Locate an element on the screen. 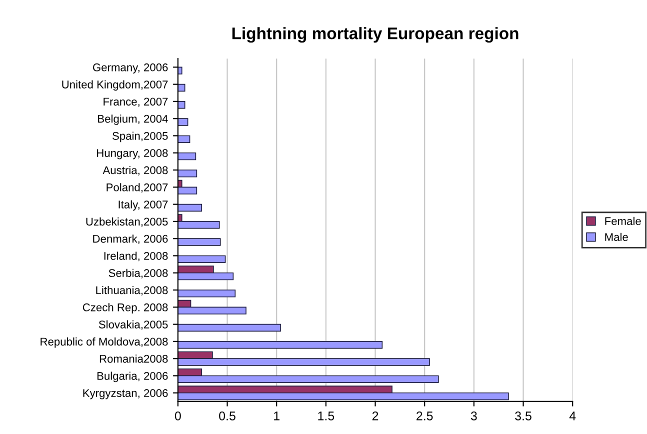 Image resolution: width=647 pixels, height=434 pixels. y-tick-label: Austria, 2008 is located at coordinates (135, 171).